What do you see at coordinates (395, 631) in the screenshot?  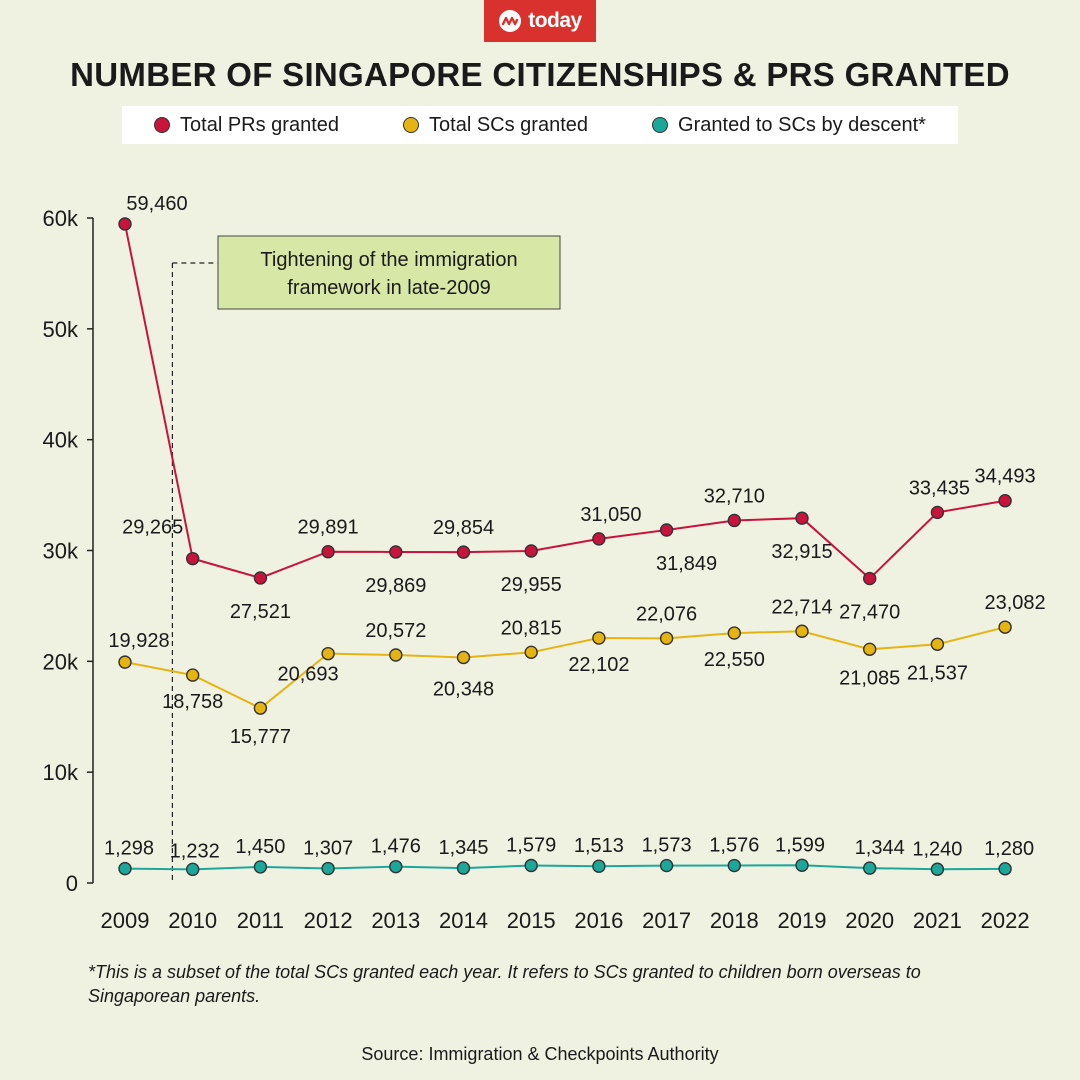 I see `data-label: 20,572` at bounding box center [395, 631].